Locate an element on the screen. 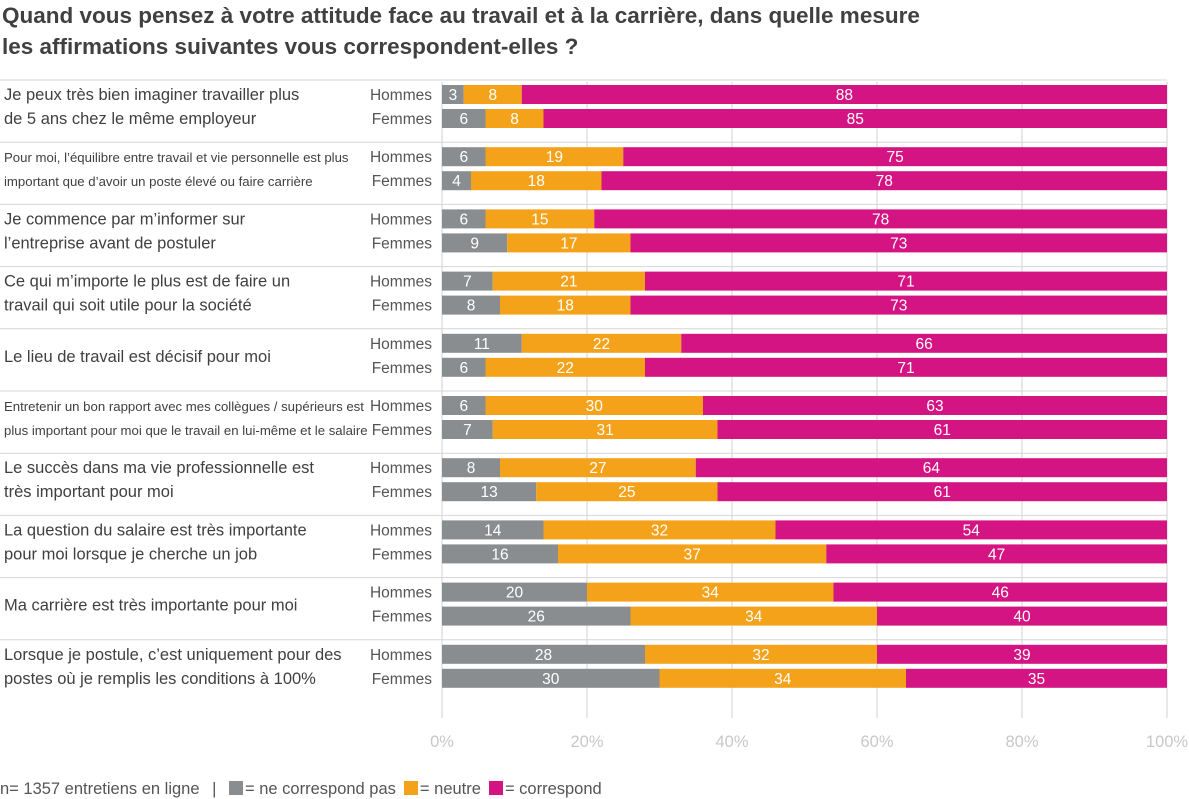 The height and width of the screenshot is (799, 1189). data-label: 85 is located at coordinates (855, 119).